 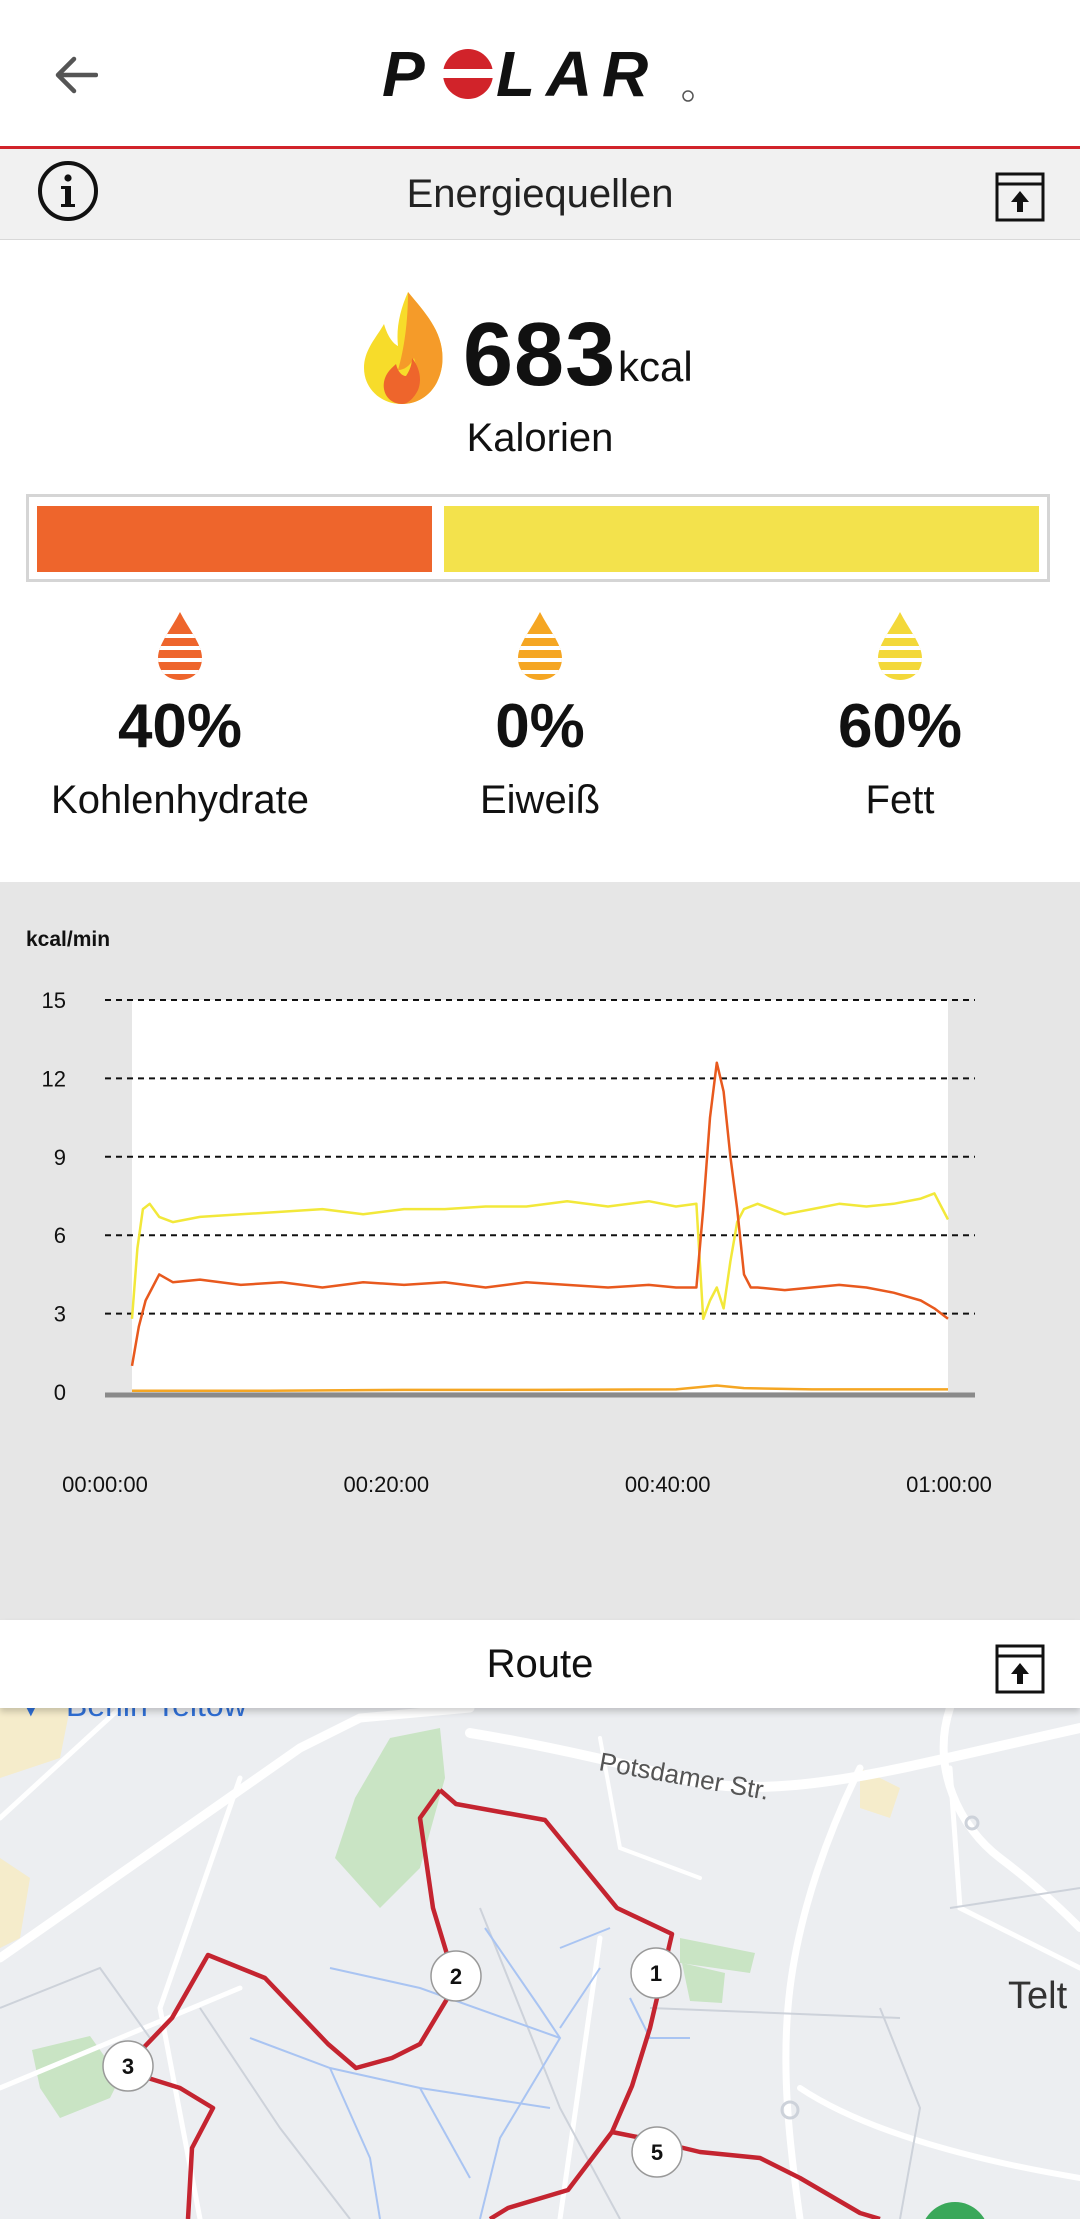 I want to click on source-protein: 0% Eiweiß, so click(x=540, y=716).